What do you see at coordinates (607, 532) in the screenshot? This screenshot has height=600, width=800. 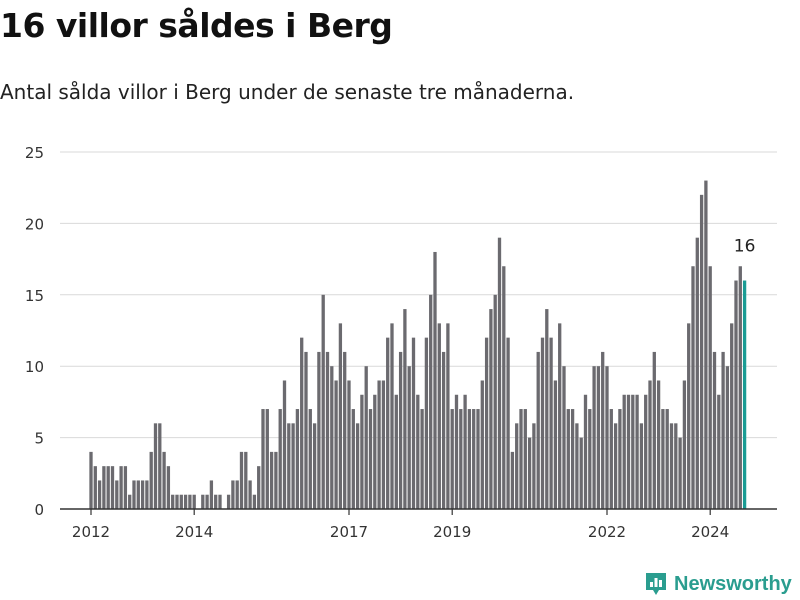 I see `x-tick-label: 2022` at bounding box center [607, 532].